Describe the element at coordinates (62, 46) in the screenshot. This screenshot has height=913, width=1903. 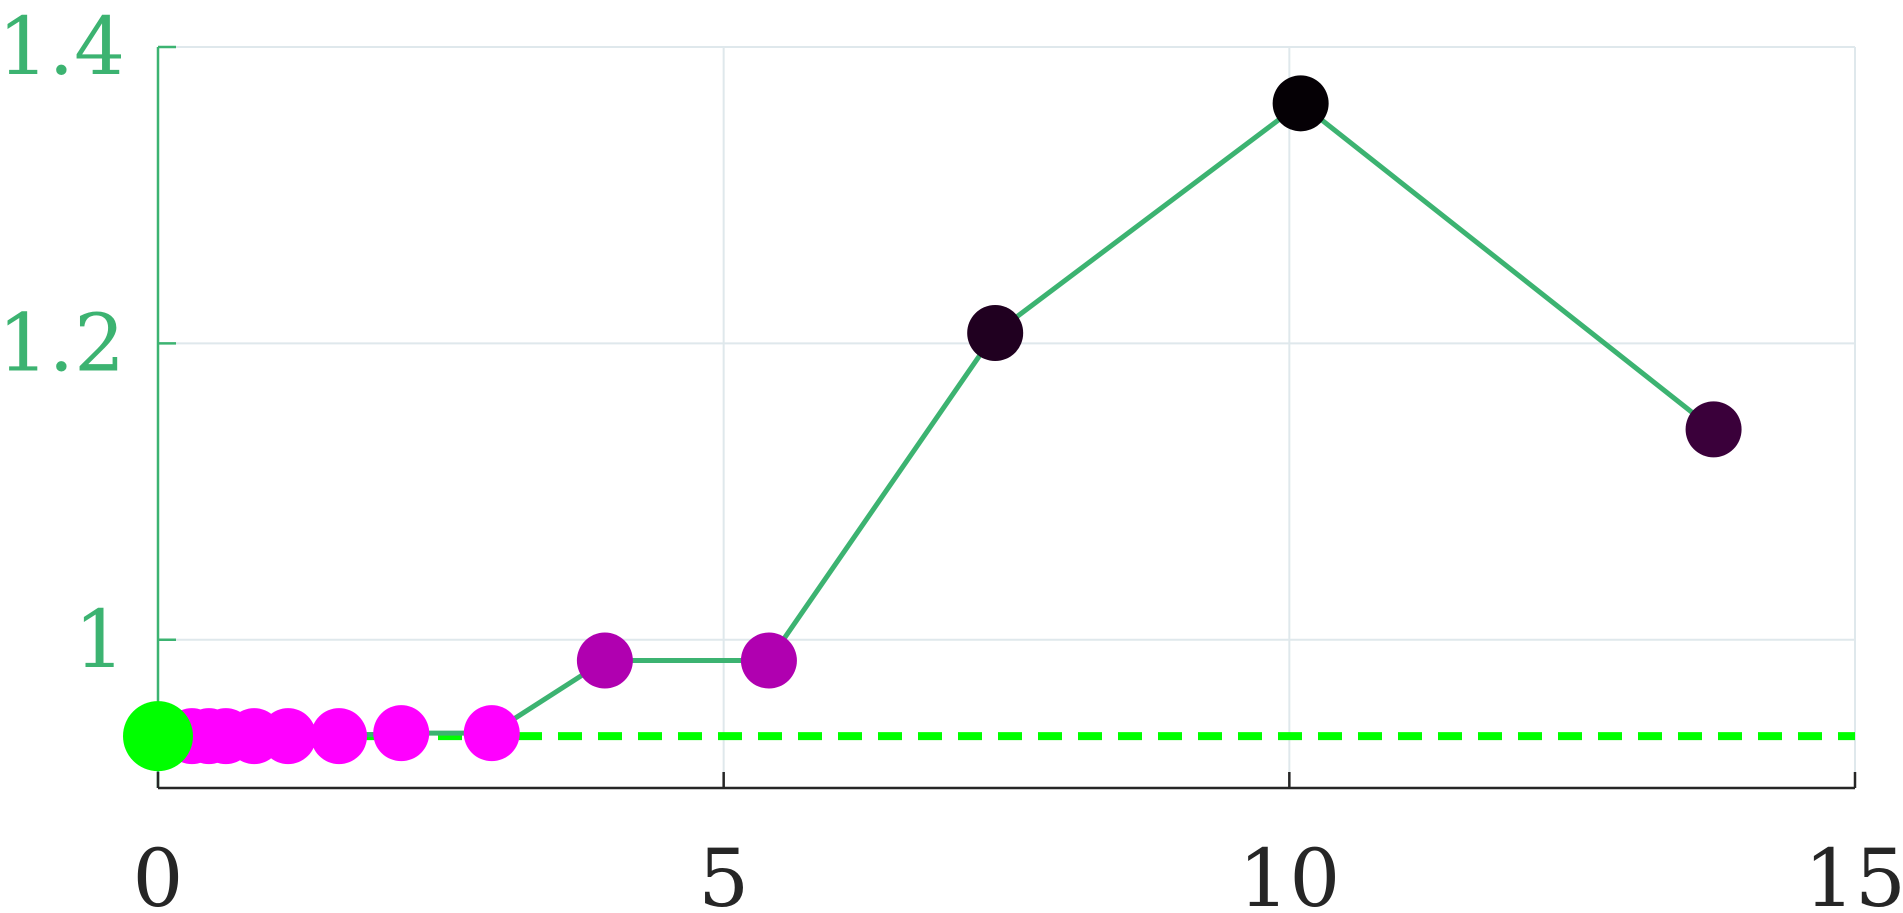
I see `y-tick-label-2: 1.4` at that location.